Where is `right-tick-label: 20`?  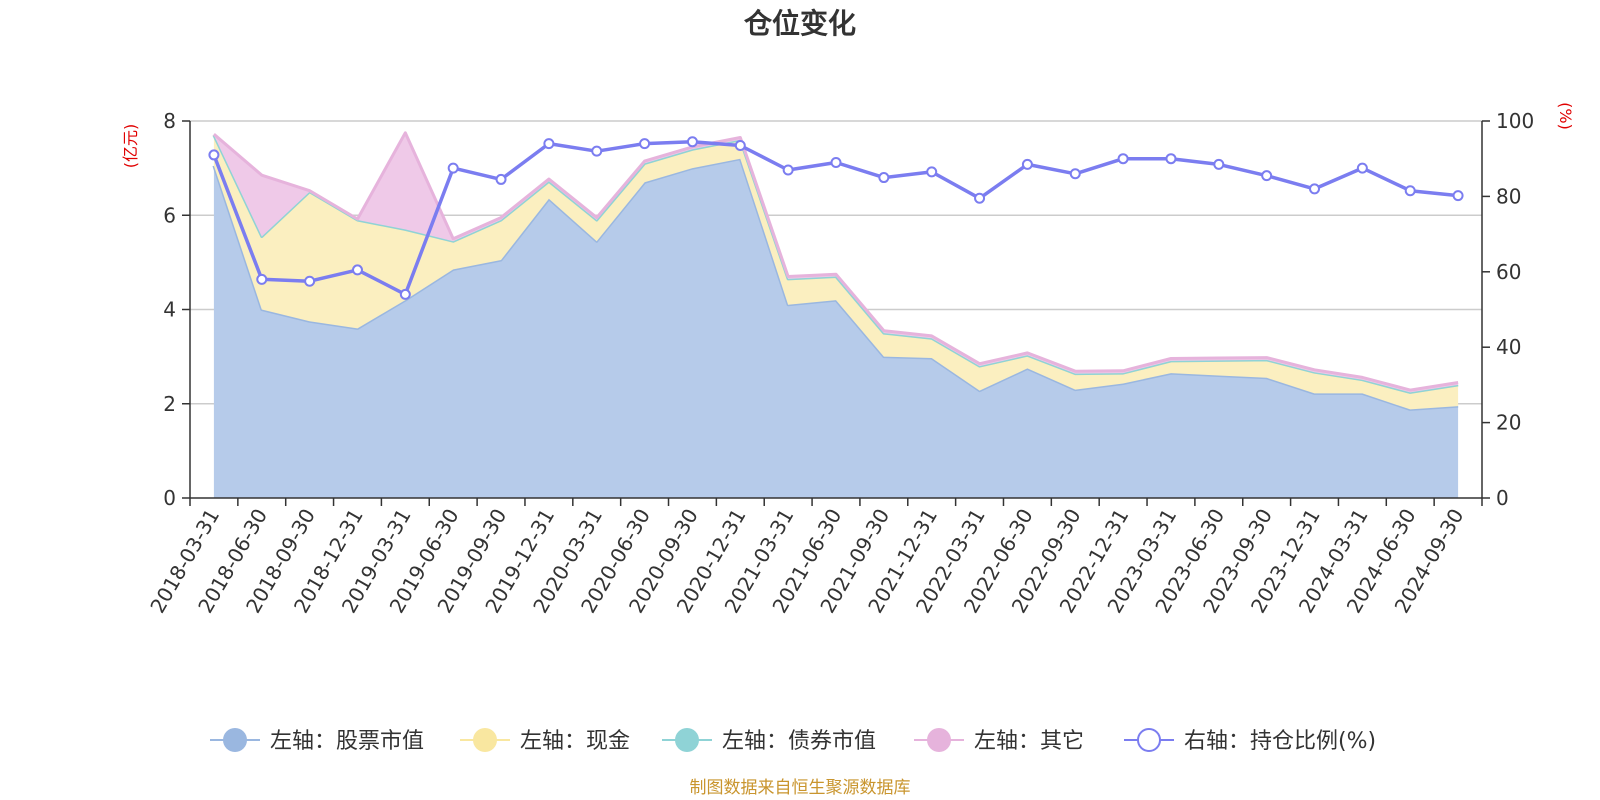
right-tick-label: 20 is located at coordinates (1508, 423).